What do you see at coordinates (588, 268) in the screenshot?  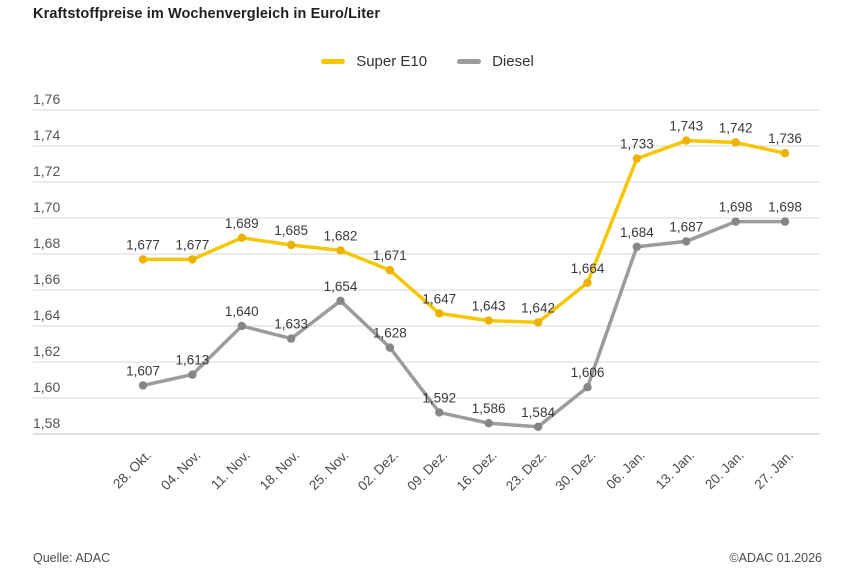 I see `super-e10-value-label: 1,664` at bounding box center [588, 268].